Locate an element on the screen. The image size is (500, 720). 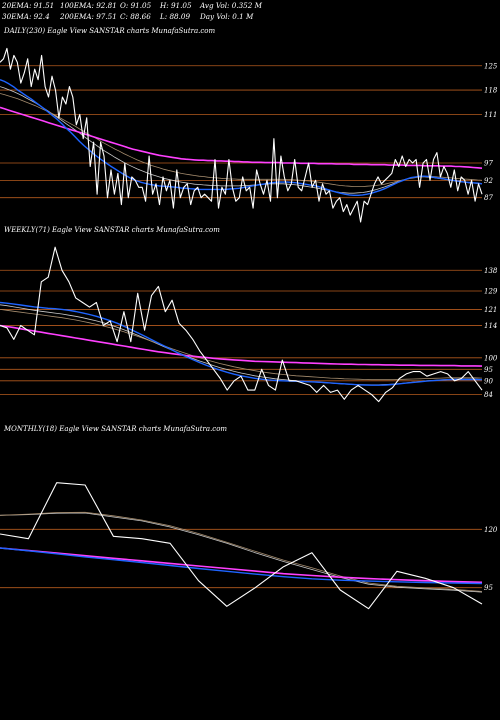
weekly-tick-label-129: 129 is located at coordinates (491, 291).